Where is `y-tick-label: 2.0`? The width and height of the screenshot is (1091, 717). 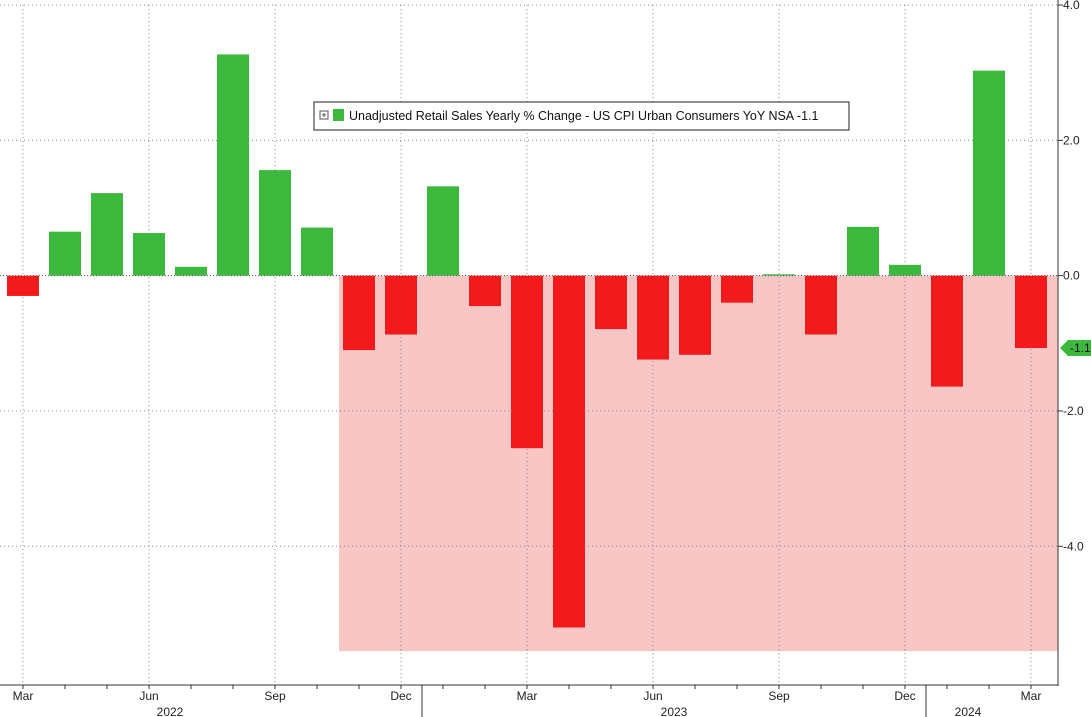
y-tick-label: 2.0 is located at coordinates (1071, 140).